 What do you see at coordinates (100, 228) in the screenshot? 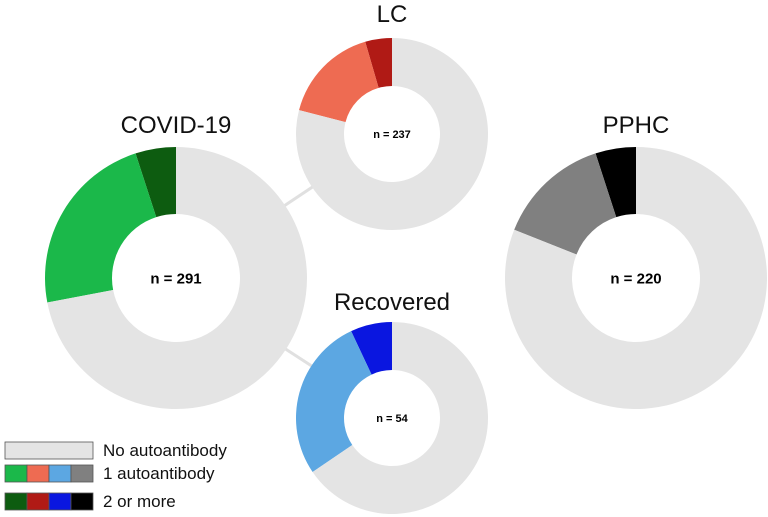
I see `slice-covid-19-1-autoantibody` at bounding box center [100, 228].